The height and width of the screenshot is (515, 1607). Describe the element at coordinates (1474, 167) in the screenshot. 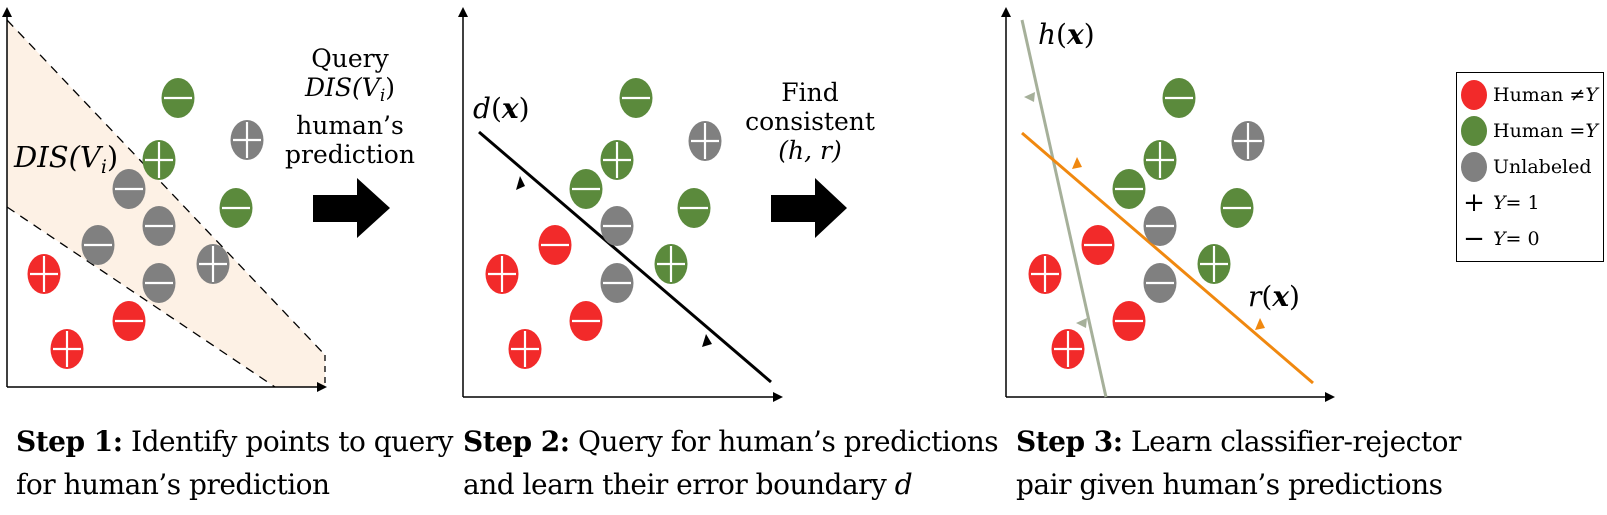

I see `gray-dot-icon` at that location.